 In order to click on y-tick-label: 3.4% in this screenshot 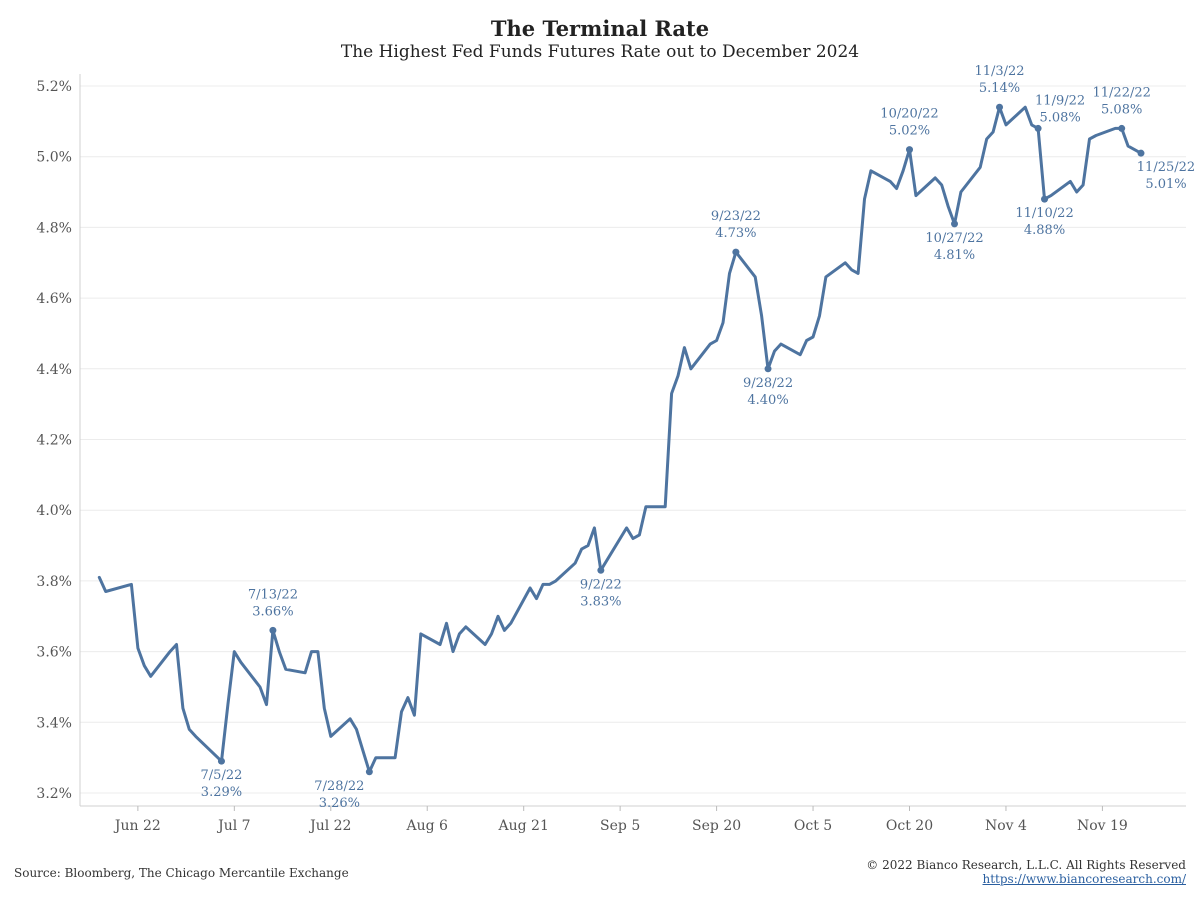, I will do `click(54, 723)`.